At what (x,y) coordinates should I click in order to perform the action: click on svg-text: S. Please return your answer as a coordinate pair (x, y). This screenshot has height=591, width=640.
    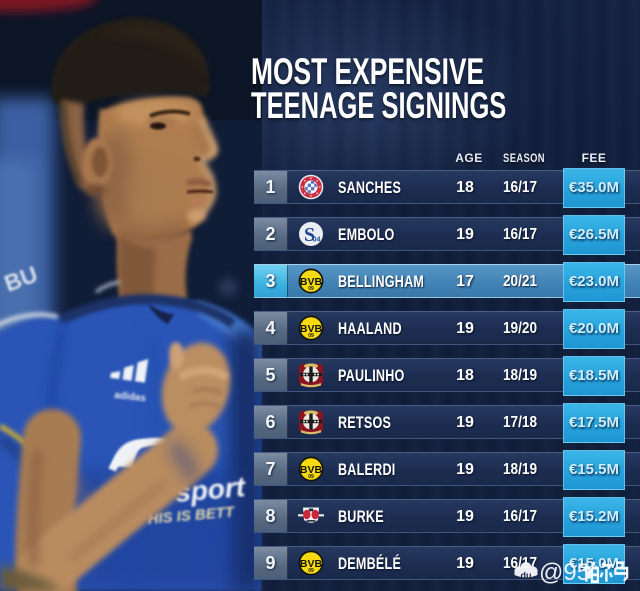
    Looking at the image, I should click on (309, 235).